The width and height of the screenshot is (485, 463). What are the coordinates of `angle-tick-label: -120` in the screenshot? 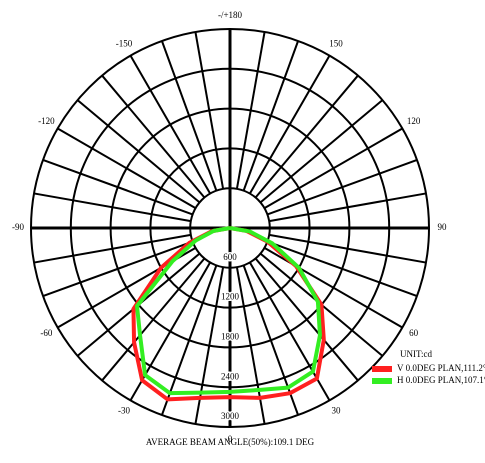 It's located at (46, 121).